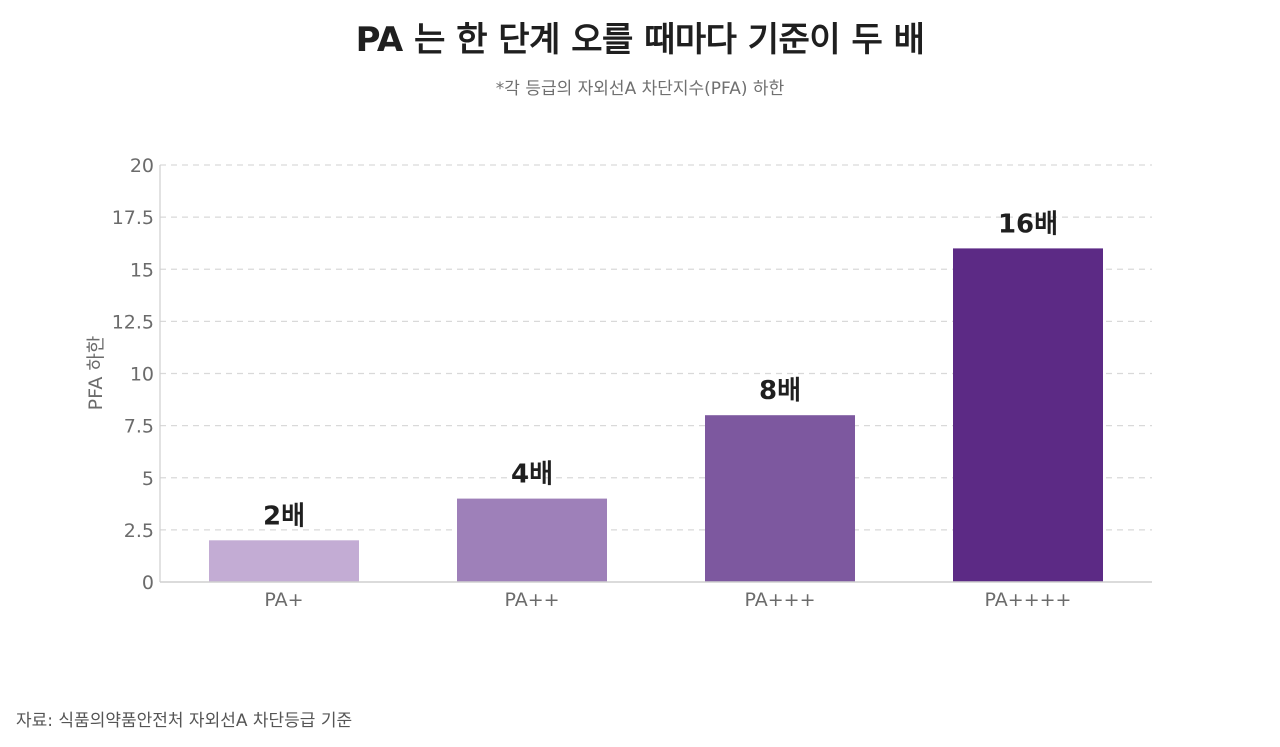 The height and width of the screenshot is (747, 1280). Describe the element at coordinates (284, 561) in the screenshot. I see `bar-paplus` at that location.